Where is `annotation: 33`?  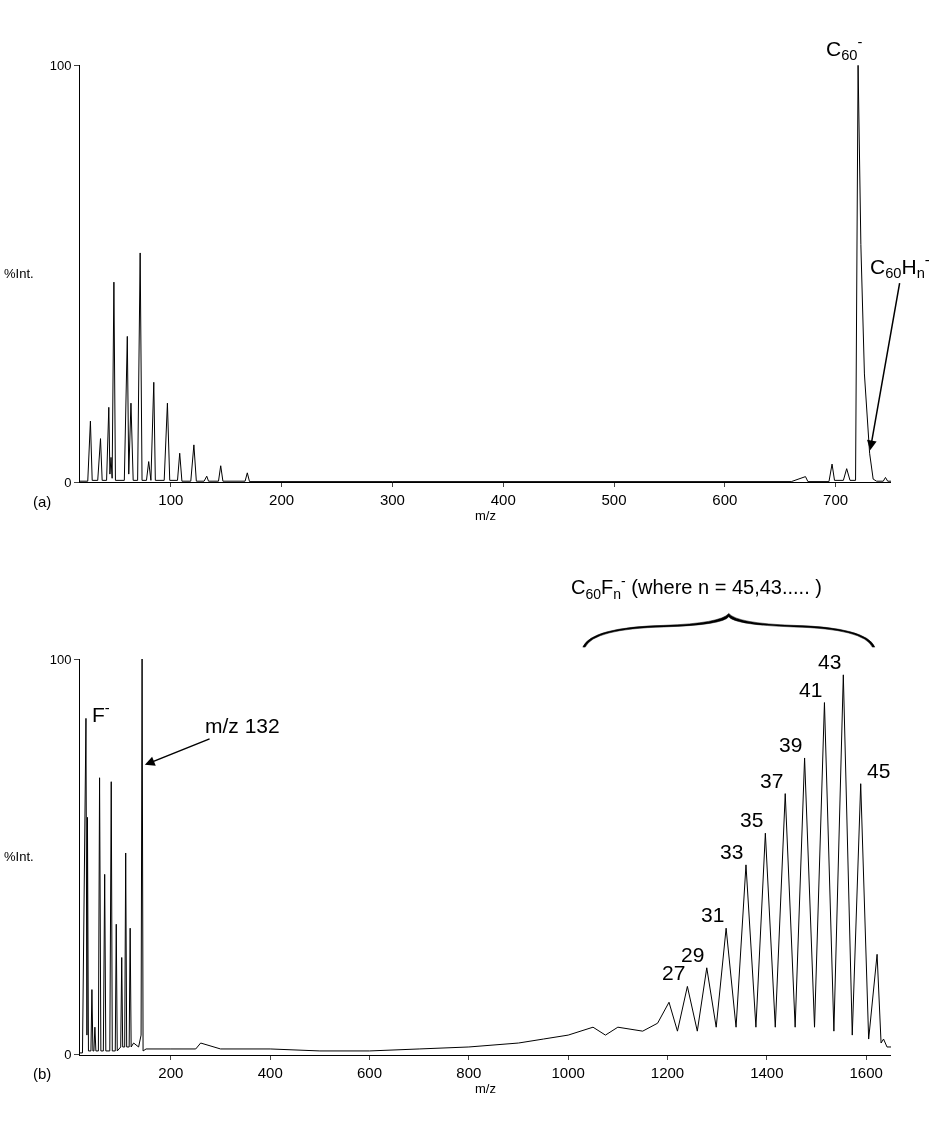
annotation: 33 is located at coordinates (732, 851).